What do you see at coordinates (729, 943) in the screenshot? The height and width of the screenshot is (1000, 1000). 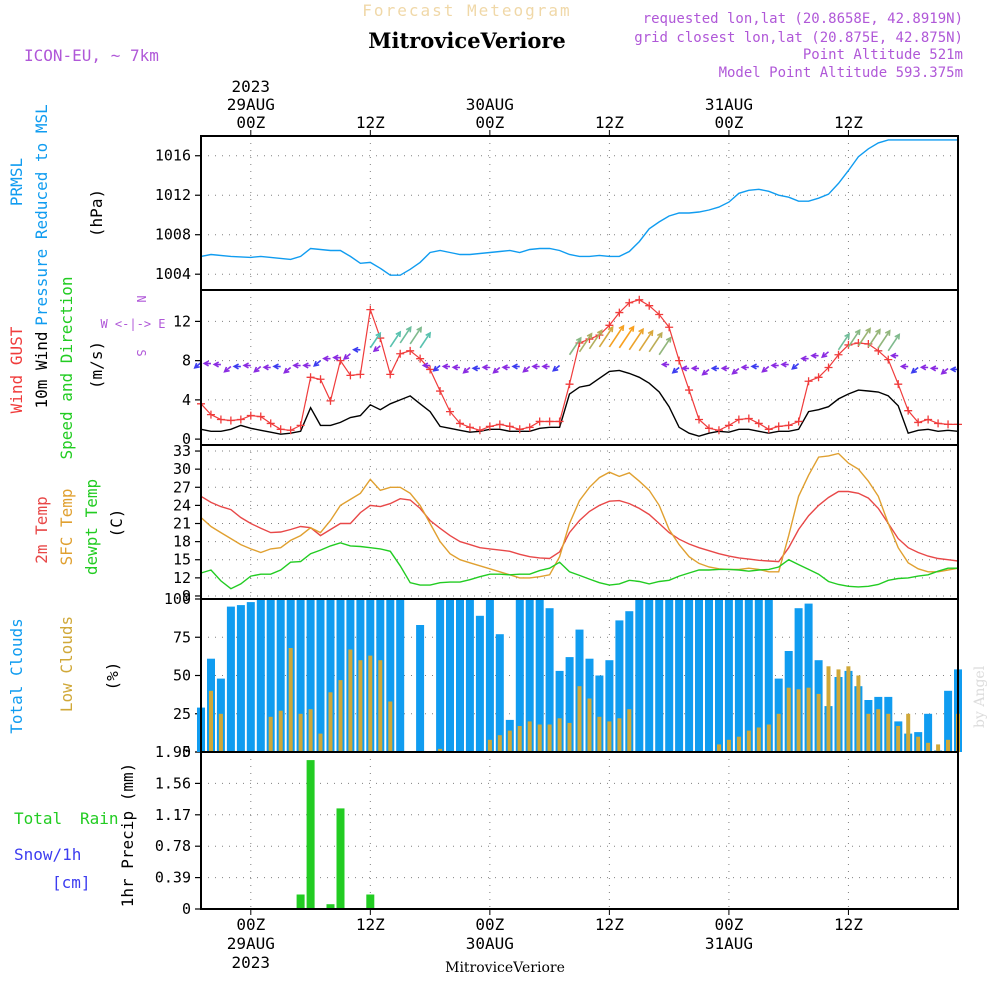 I see `day-label: 31AUG` at bounding box center [729, 943].